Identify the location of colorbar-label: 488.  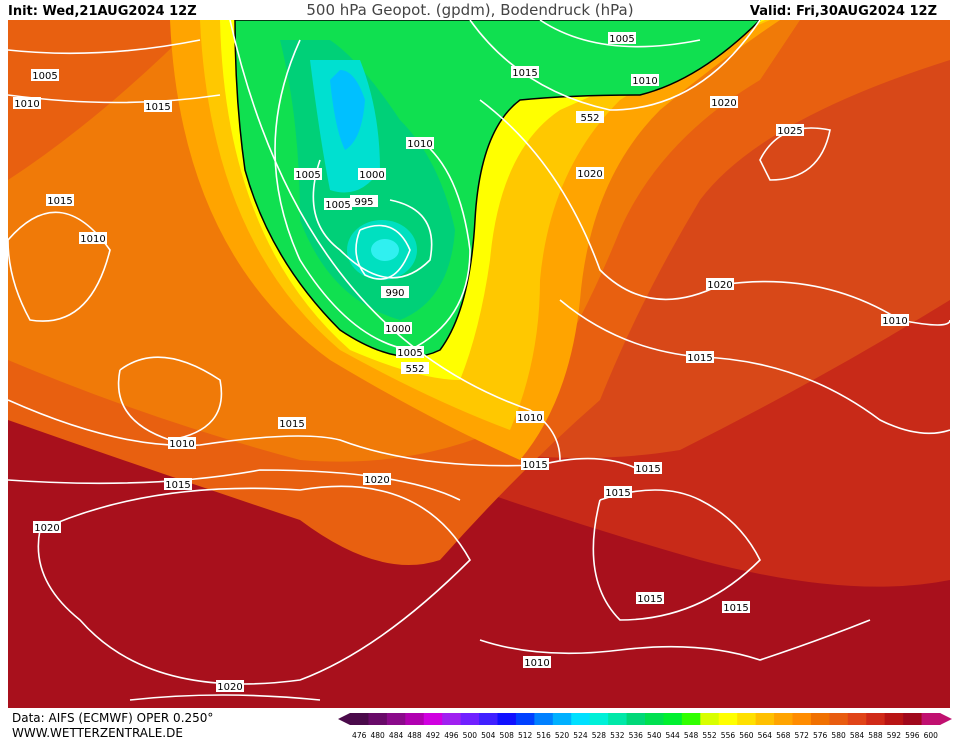
(414, 735).